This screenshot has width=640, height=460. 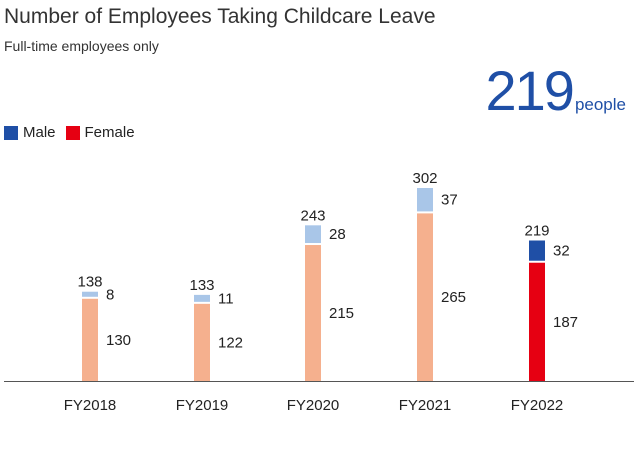 I want to click on bar-female-FY2018, so click(x=90, y=339).